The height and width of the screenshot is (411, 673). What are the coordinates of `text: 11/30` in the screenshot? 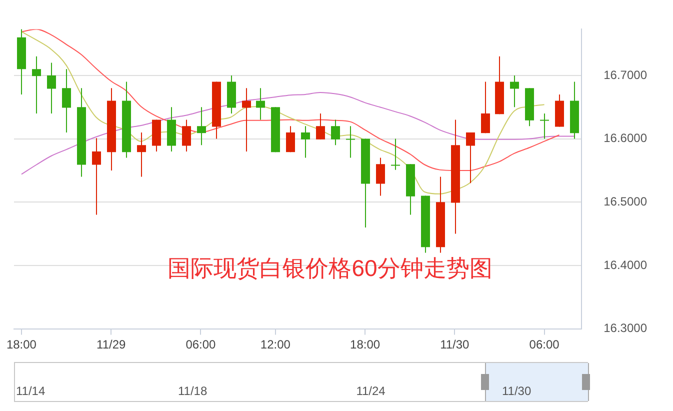 It's located at (517, 391).